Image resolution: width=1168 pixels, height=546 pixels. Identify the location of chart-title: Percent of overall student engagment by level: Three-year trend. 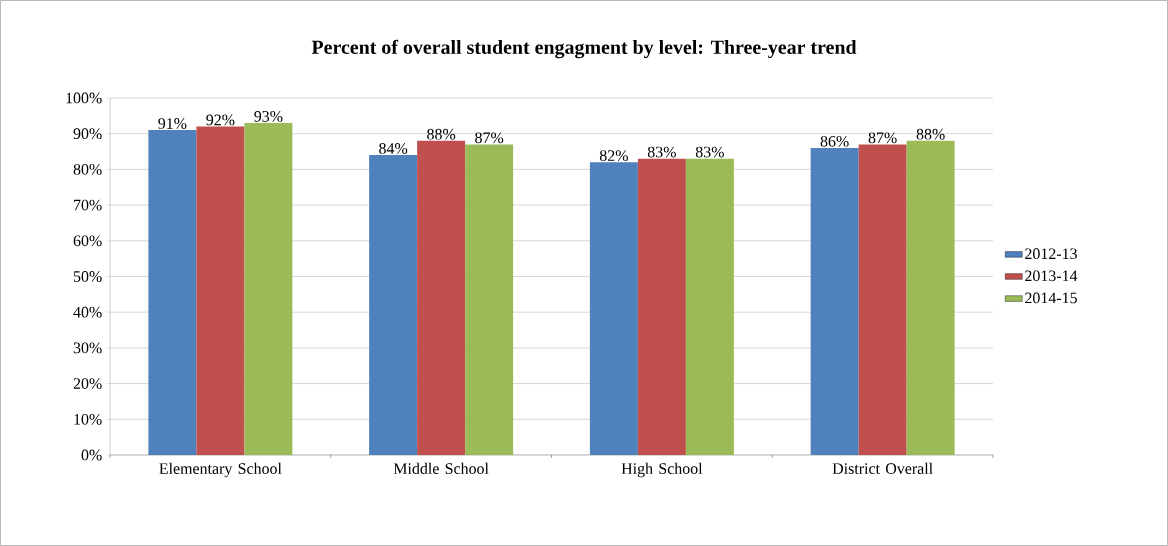
(584, 49).